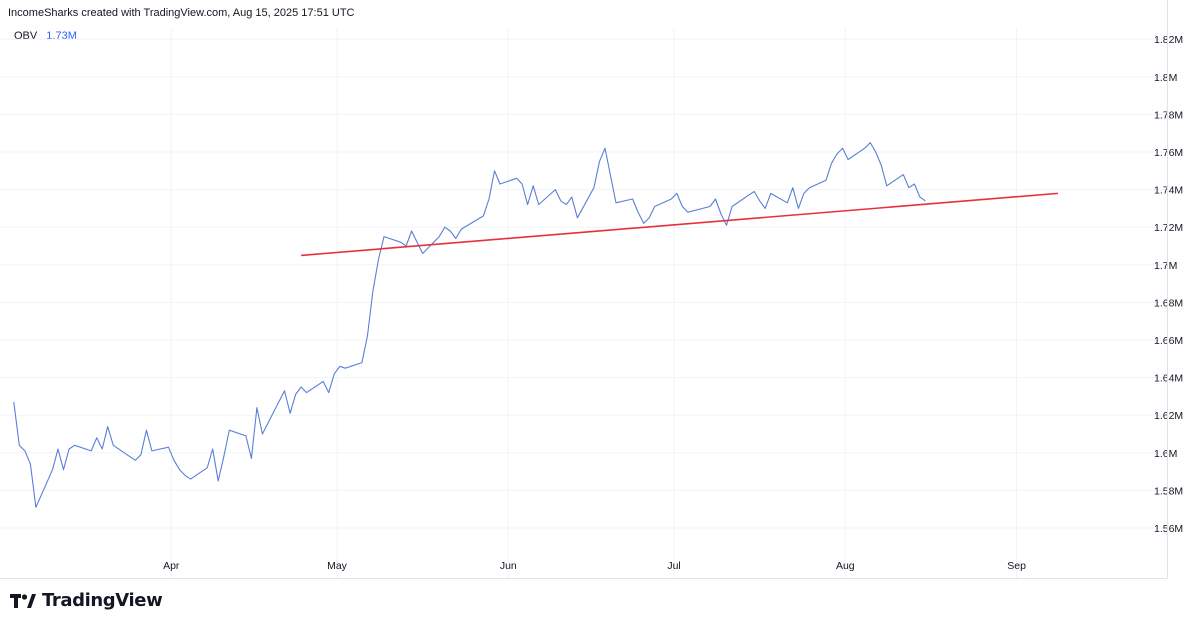 This screenshot has height=627, width=1199. Describe the element at coordinates (1168, 491) in the screenshot. I see `y-tick-label: 1.58M` at that location.